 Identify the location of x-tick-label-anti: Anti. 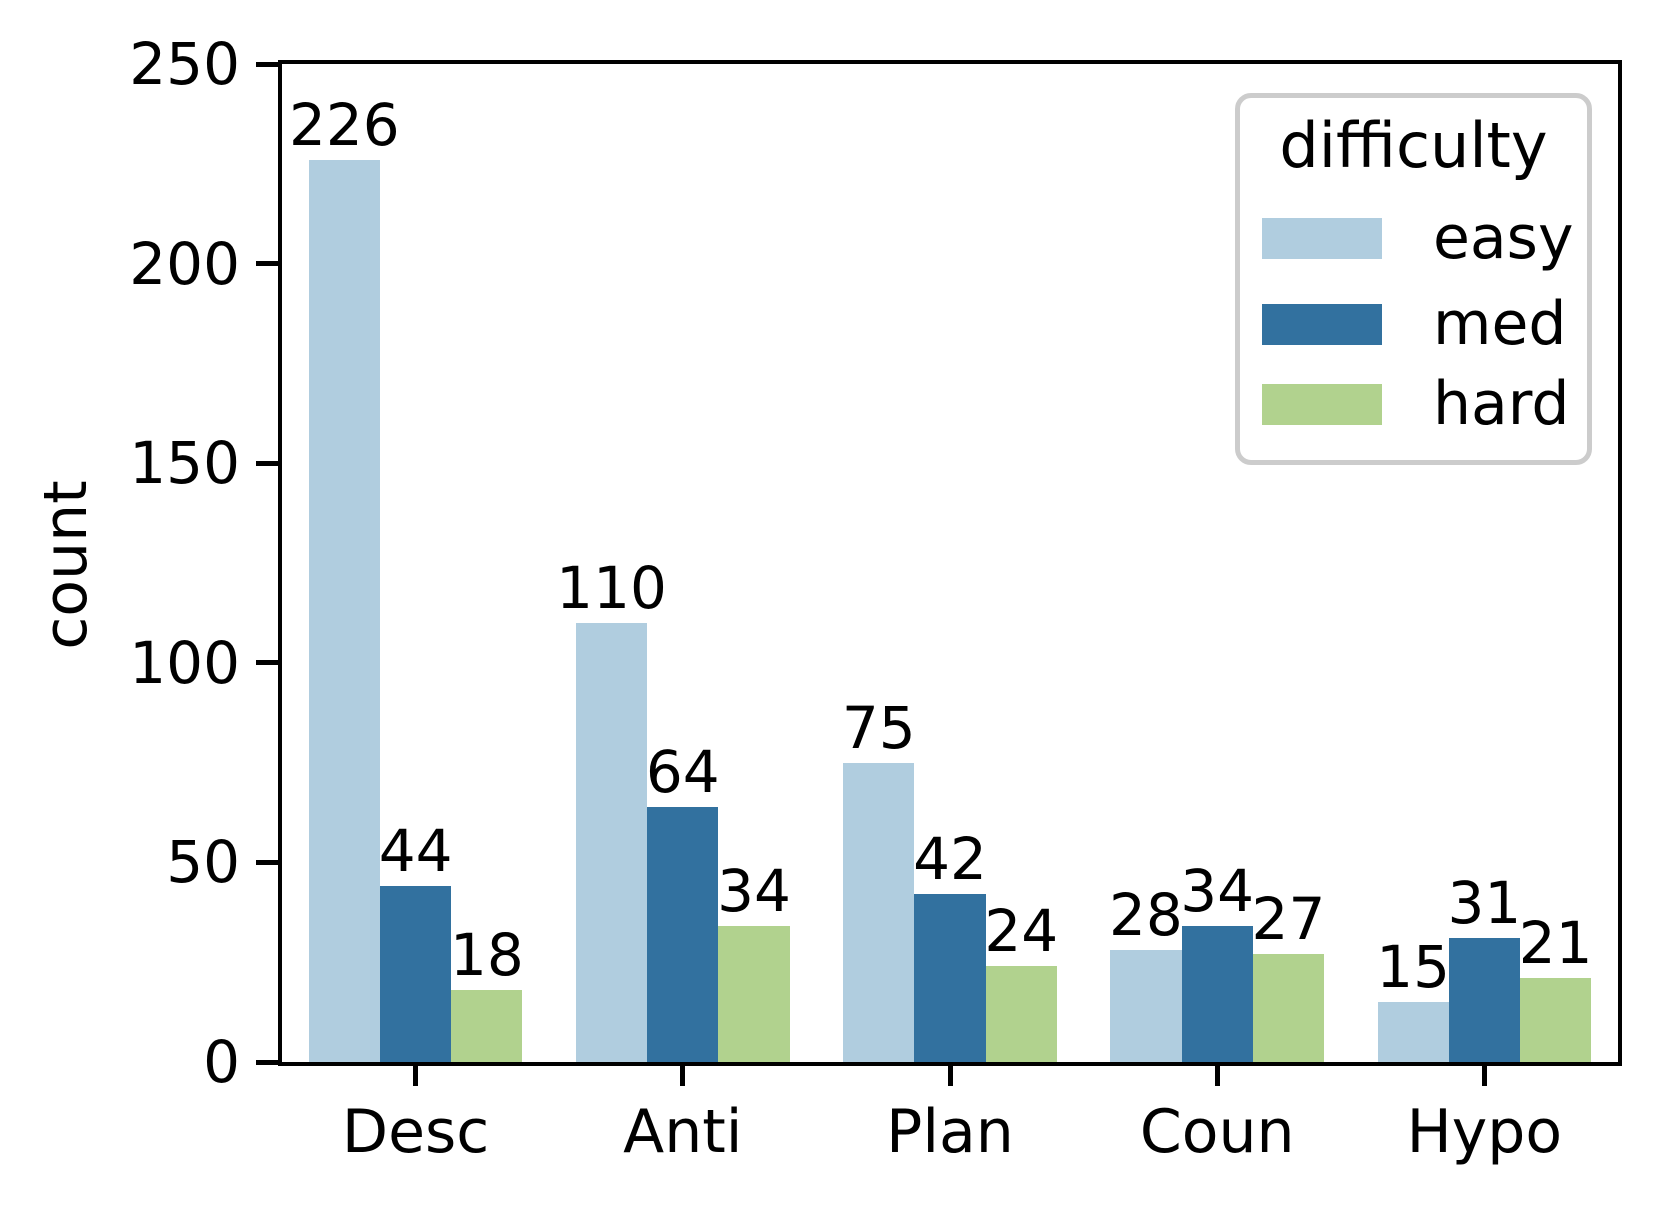
(683, 1132).